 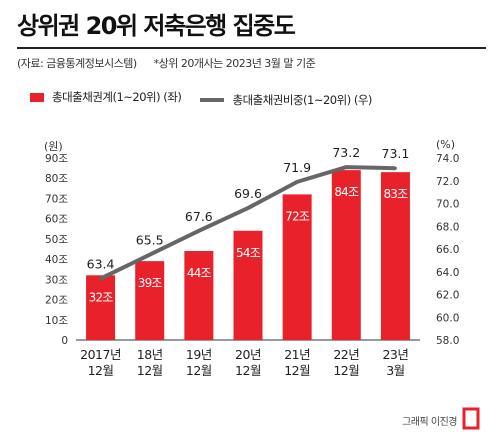 What do you see at coordinates (56, 159) in the screenshot?
I see `left-tick-label: 90조` at bounding box center [56, 159].